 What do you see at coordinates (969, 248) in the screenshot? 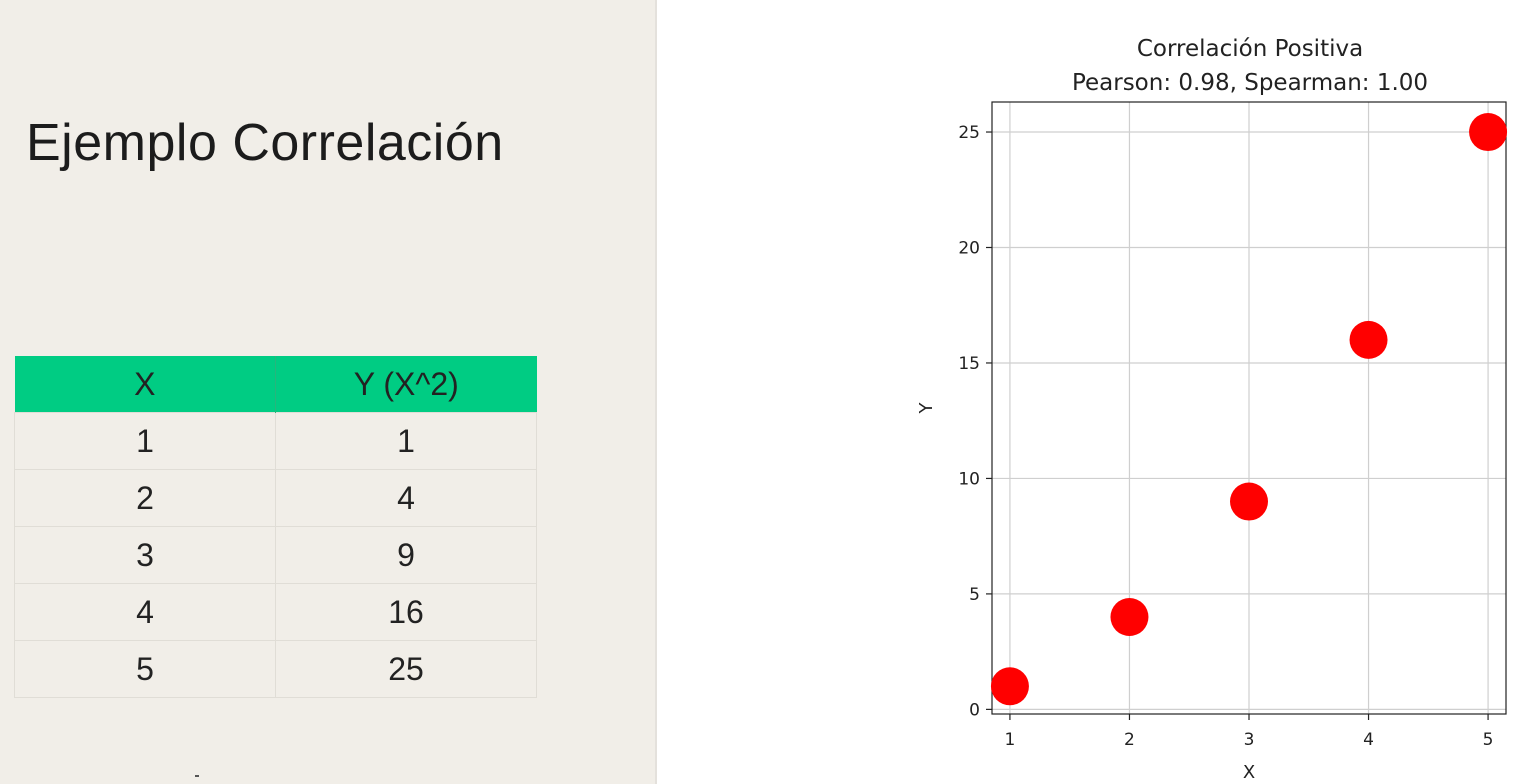
I see `y-tick-label: 20` at bounding box center [969, 248].